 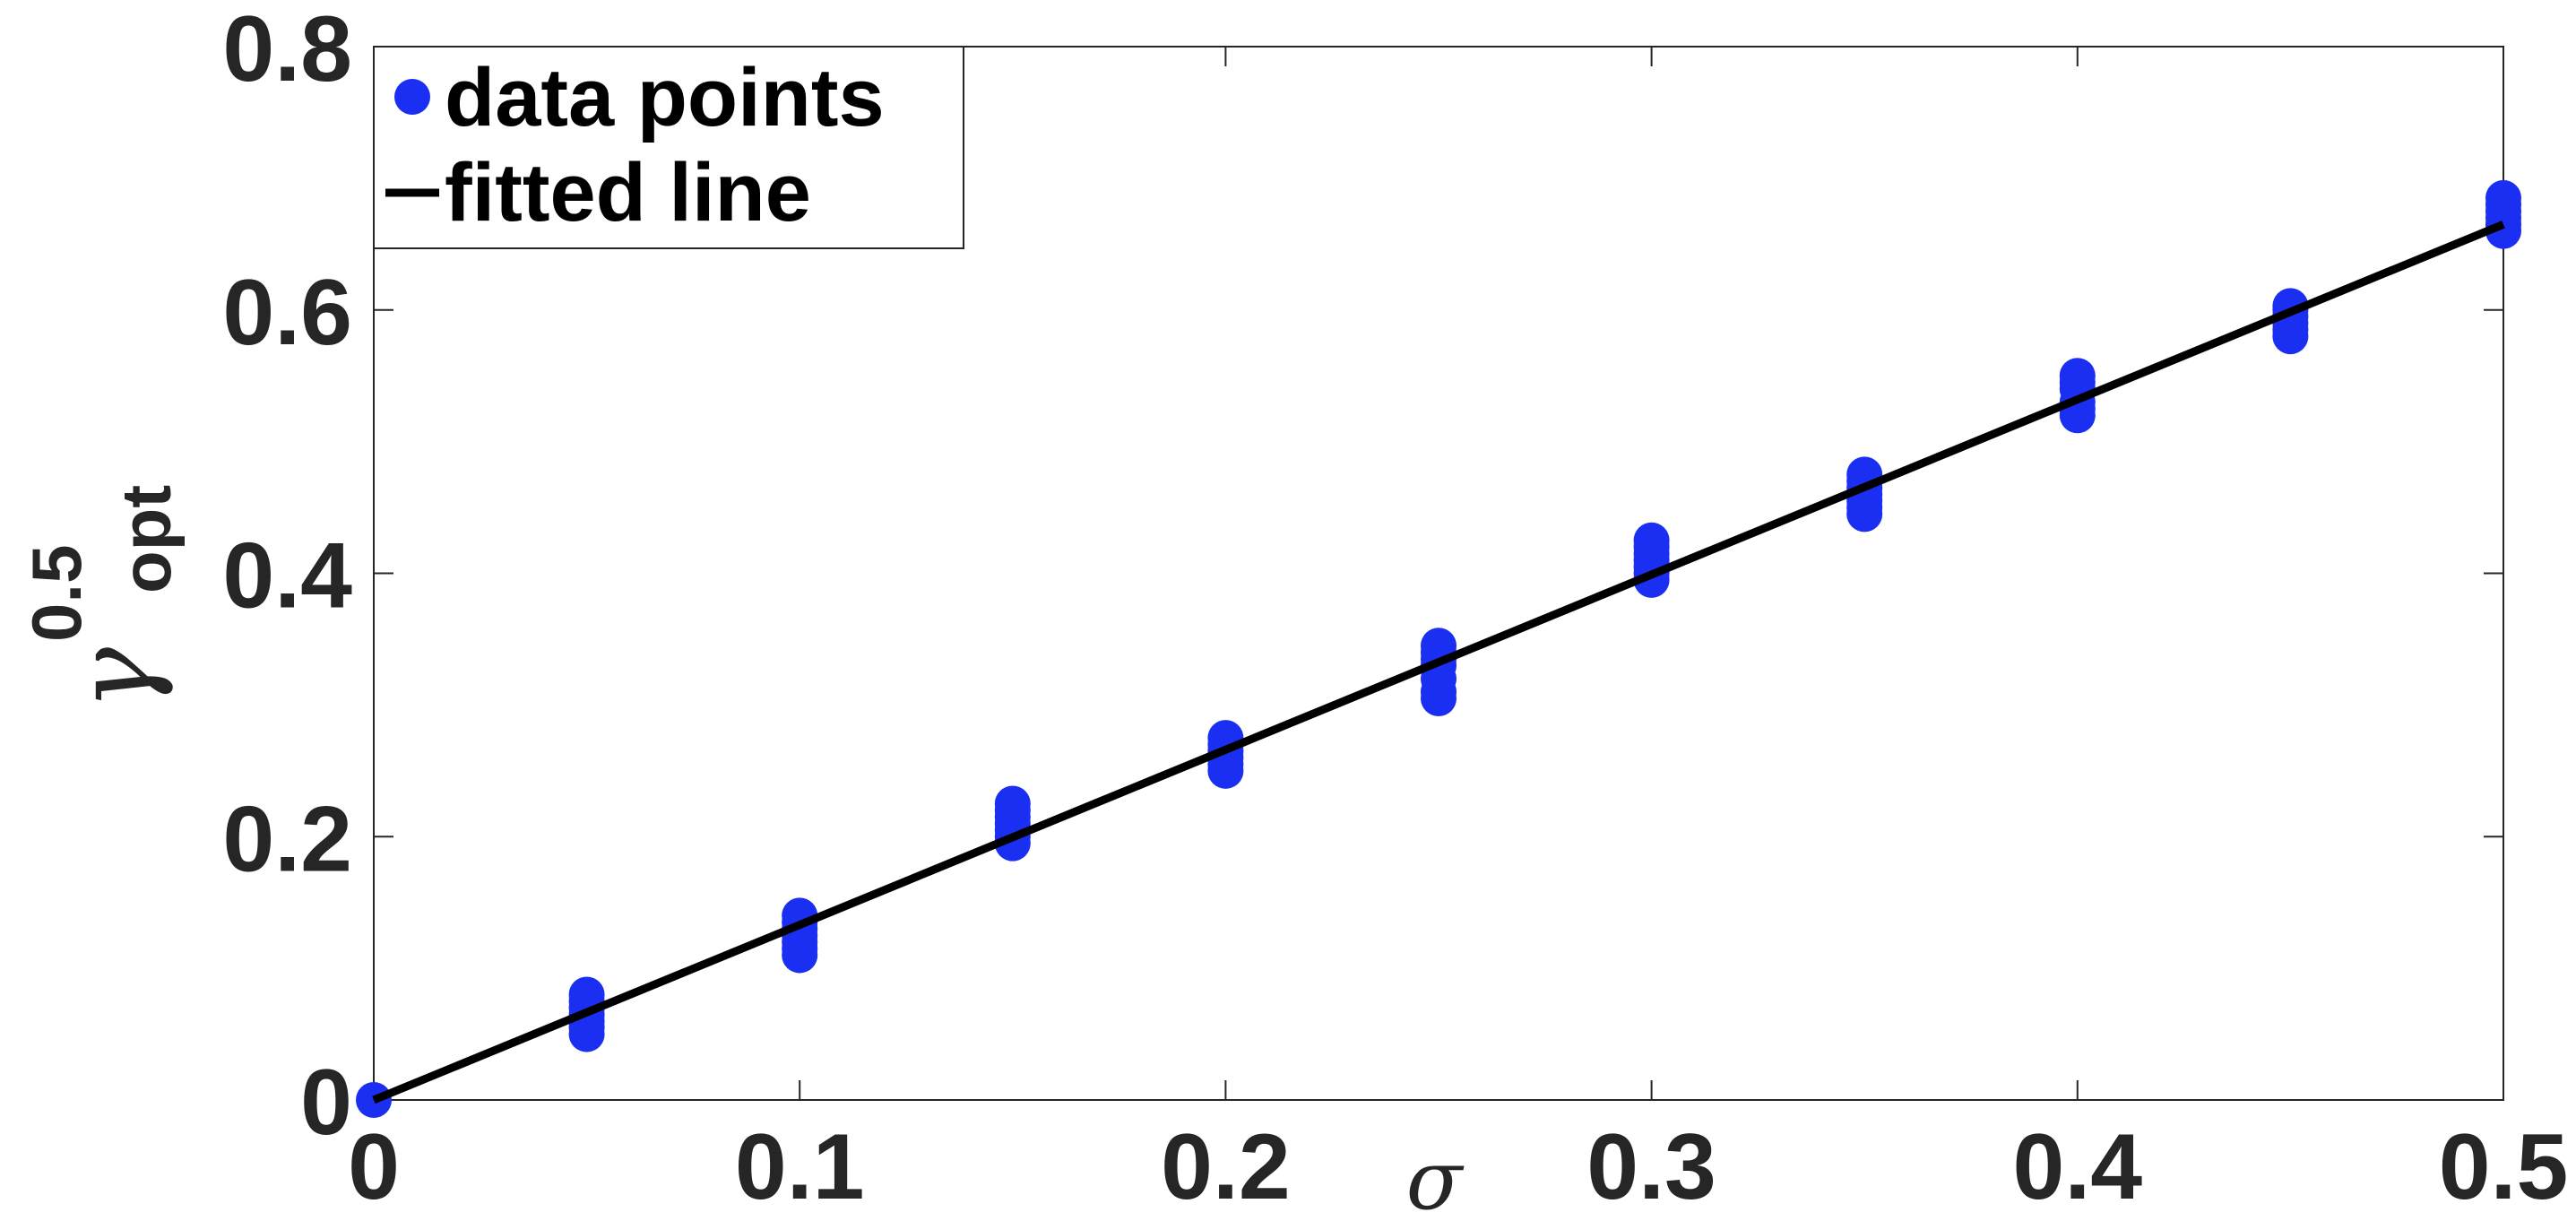 I want to click on y-tick-label: 0, so click(x=326, y=1103).